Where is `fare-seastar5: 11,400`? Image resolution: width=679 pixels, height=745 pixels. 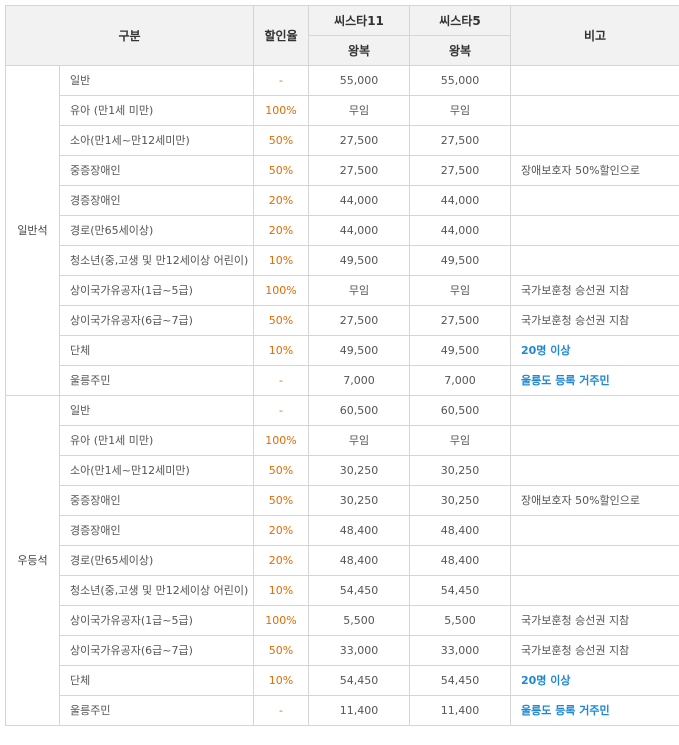 fare-seastar5: 11,400 is located at coordinates (460, 711).